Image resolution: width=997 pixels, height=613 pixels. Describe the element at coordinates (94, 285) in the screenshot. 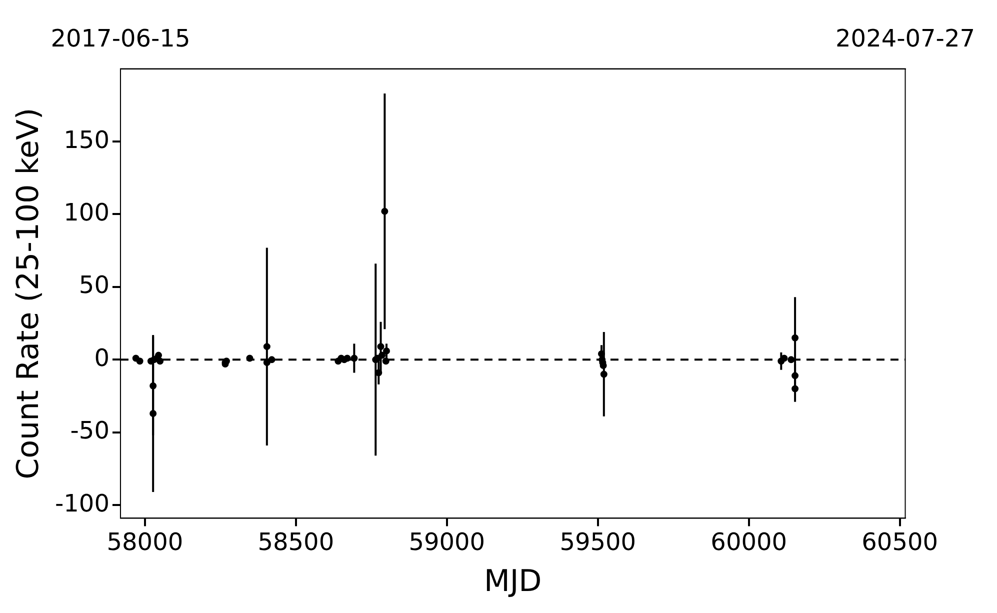

I see `y-tick-label: 50` at that location.